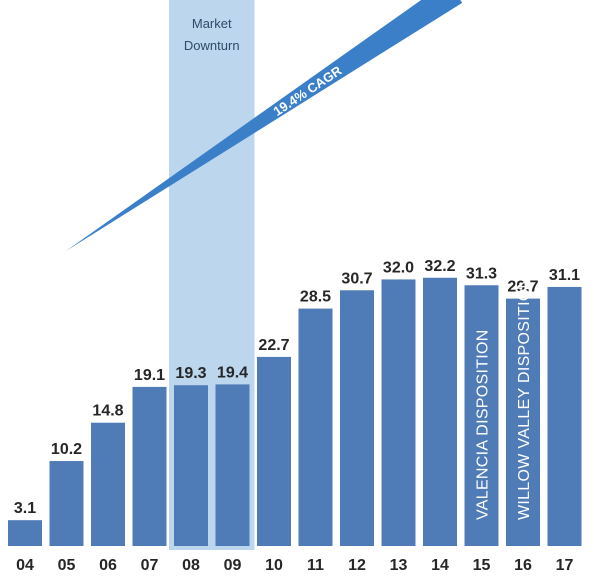  I want to click on annotation-15: VALENCIA DISPOSITION, so click(483, 424).